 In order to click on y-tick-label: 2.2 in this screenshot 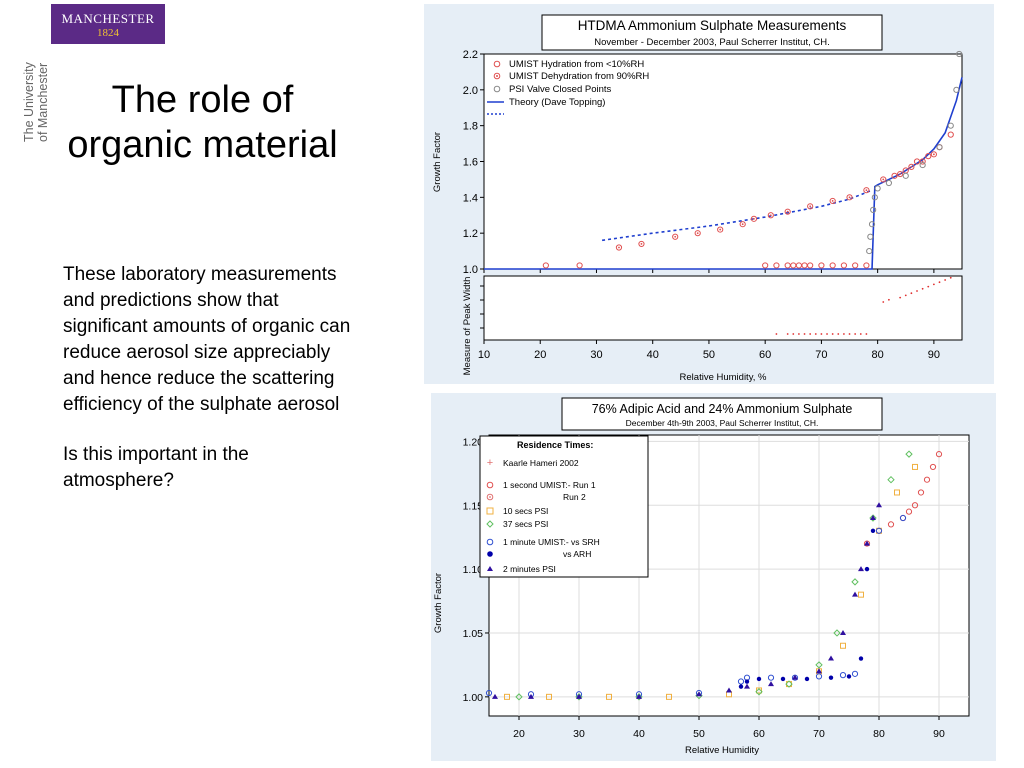, I will do `click(470, 55)`.